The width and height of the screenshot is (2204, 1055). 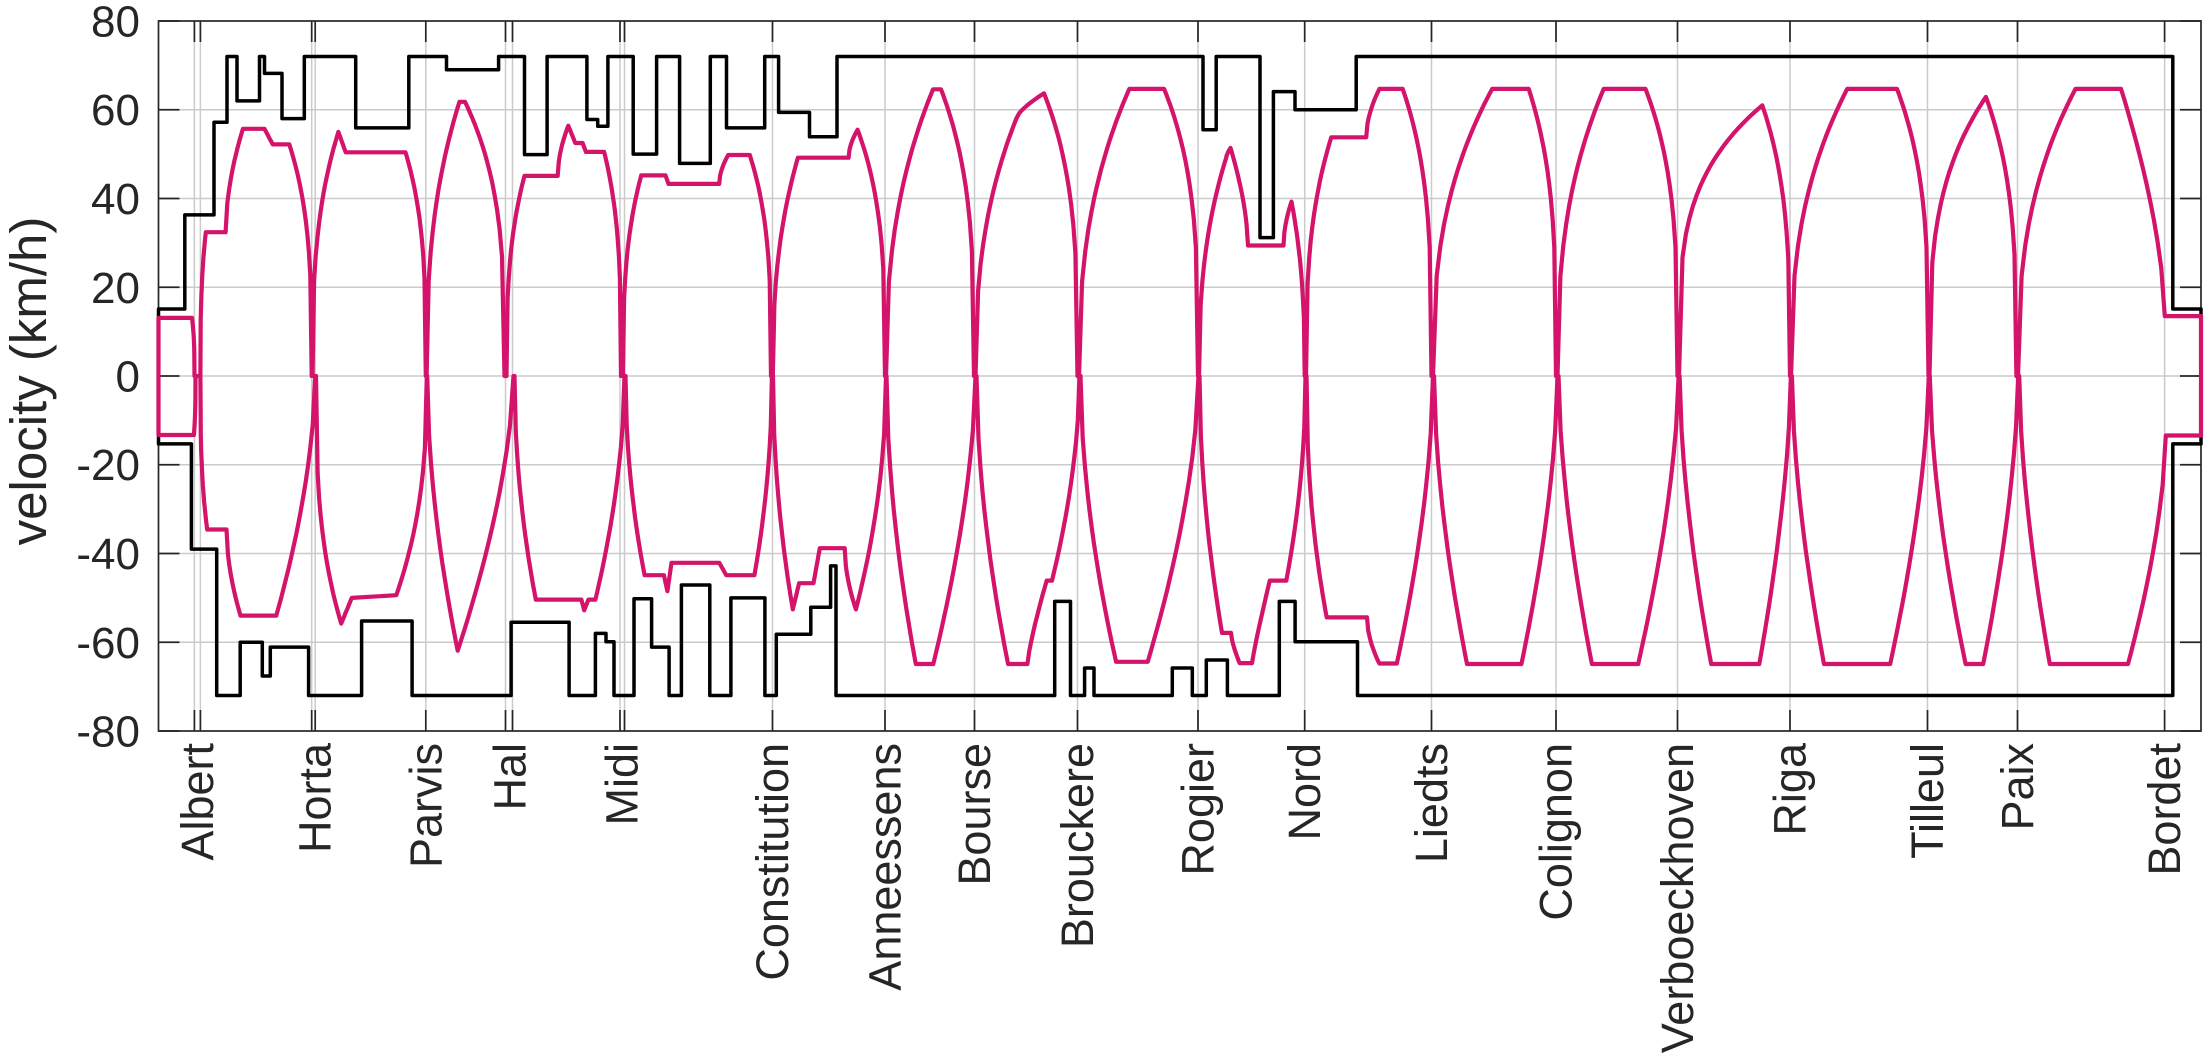 I want to click on svg-text: Verboeckhoven, so click(x=1677, y=898).